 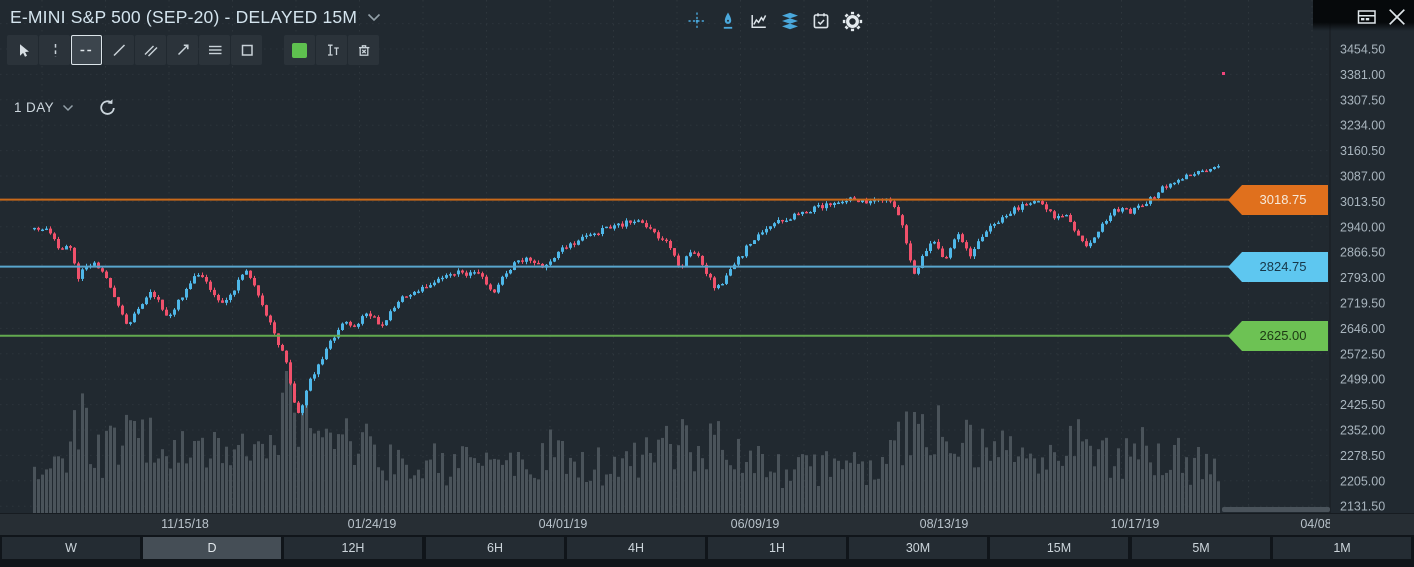 What do you see at coordinates (34, 107) in the screenshot?
I see `interval-label: 1 DAY` at bounding box center [34, 107].